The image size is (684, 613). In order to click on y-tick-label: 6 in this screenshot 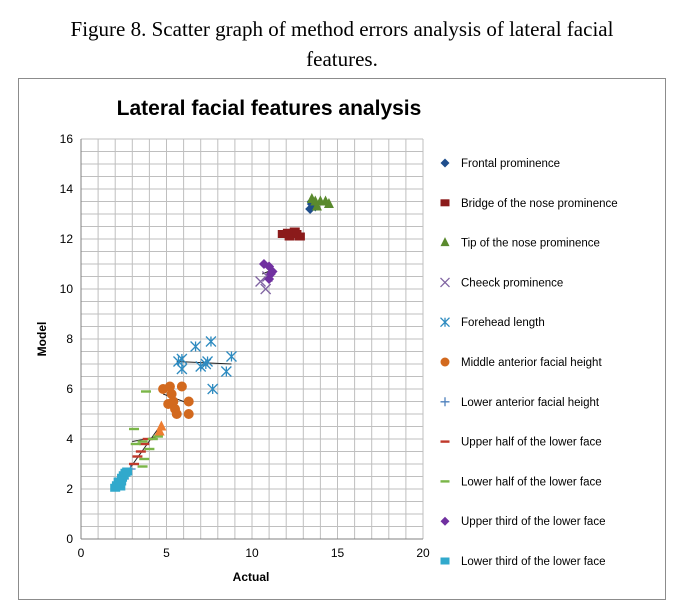, I will do `click(69, 389)`.